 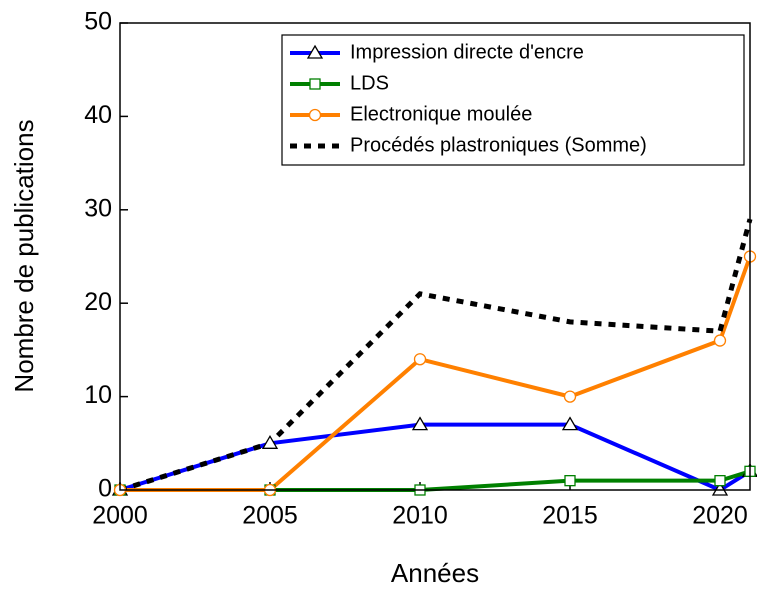 What do you see at coordinates (441, 114) in the screenshot?
I see `legend-label: Electronique moulée` at bounding box center [441, 114].